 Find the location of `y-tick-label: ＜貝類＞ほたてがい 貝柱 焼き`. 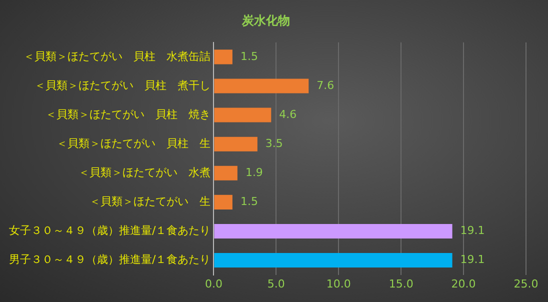

y-tick-label: ＜貝類＞ほたてがい 貝柱 焼き is located at coordinates (128, 114).